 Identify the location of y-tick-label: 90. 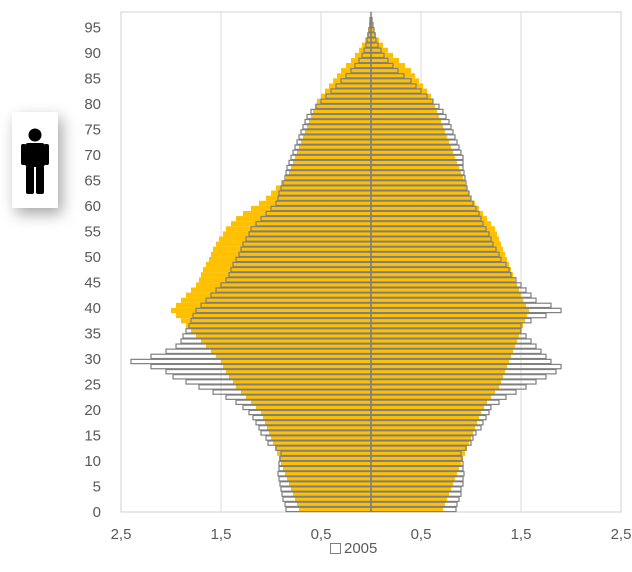
(92, 53).